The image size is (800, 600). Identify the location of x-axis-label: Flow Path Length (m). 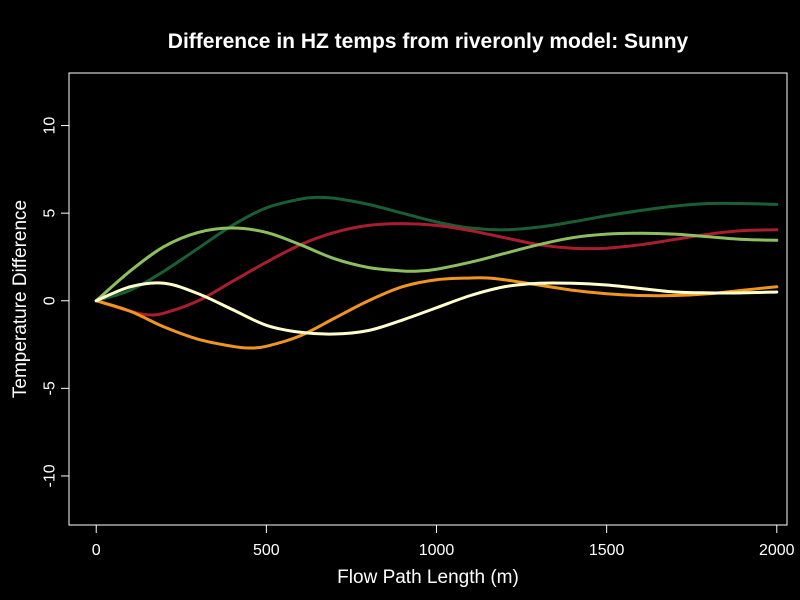
(428, 577).